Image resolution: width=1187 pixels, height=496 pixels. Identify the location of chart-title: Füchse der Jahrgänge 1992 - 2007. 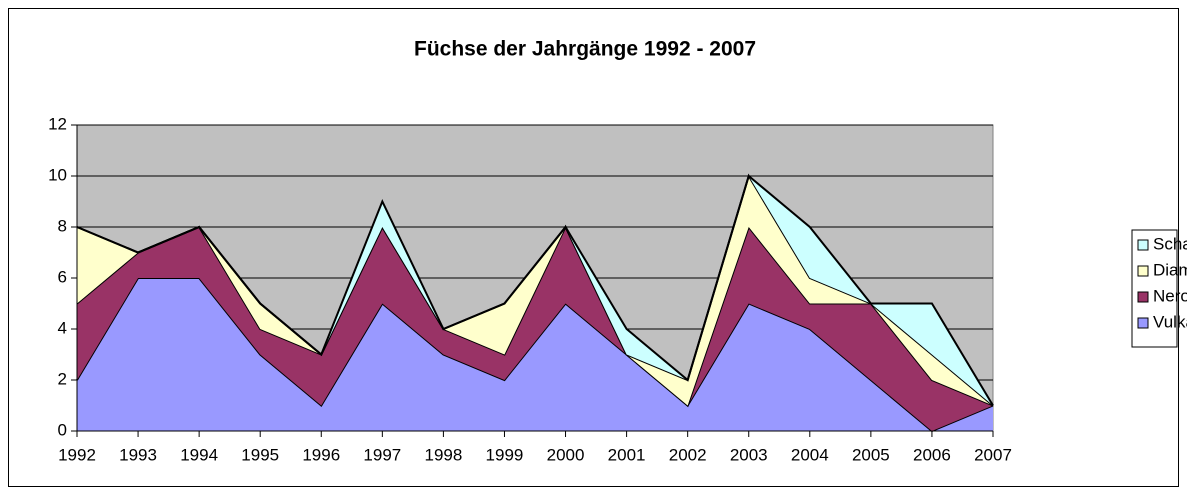
(585, 49).